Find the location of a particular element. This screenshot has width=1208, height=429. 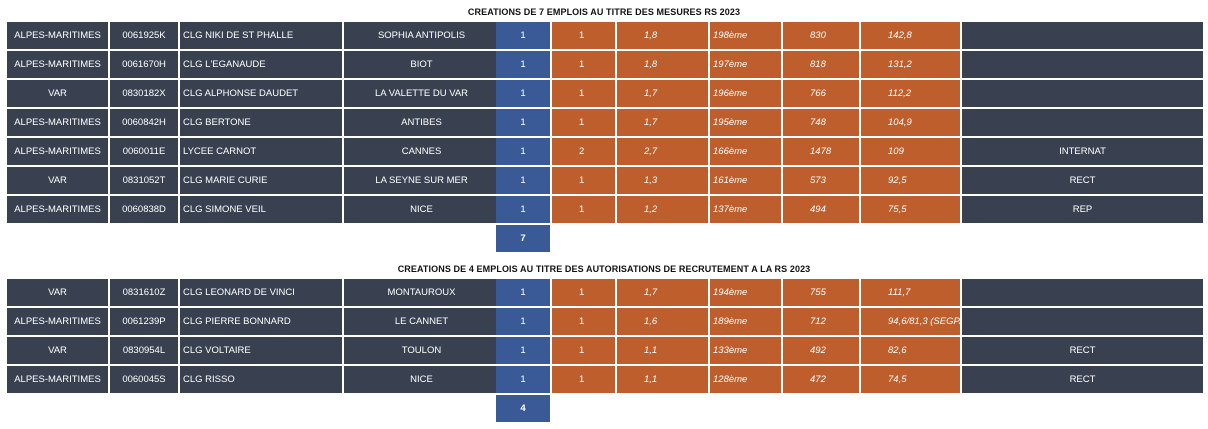

cell-etablissement: CLG L'EGANAUDE is located at coordinates (261, 64).